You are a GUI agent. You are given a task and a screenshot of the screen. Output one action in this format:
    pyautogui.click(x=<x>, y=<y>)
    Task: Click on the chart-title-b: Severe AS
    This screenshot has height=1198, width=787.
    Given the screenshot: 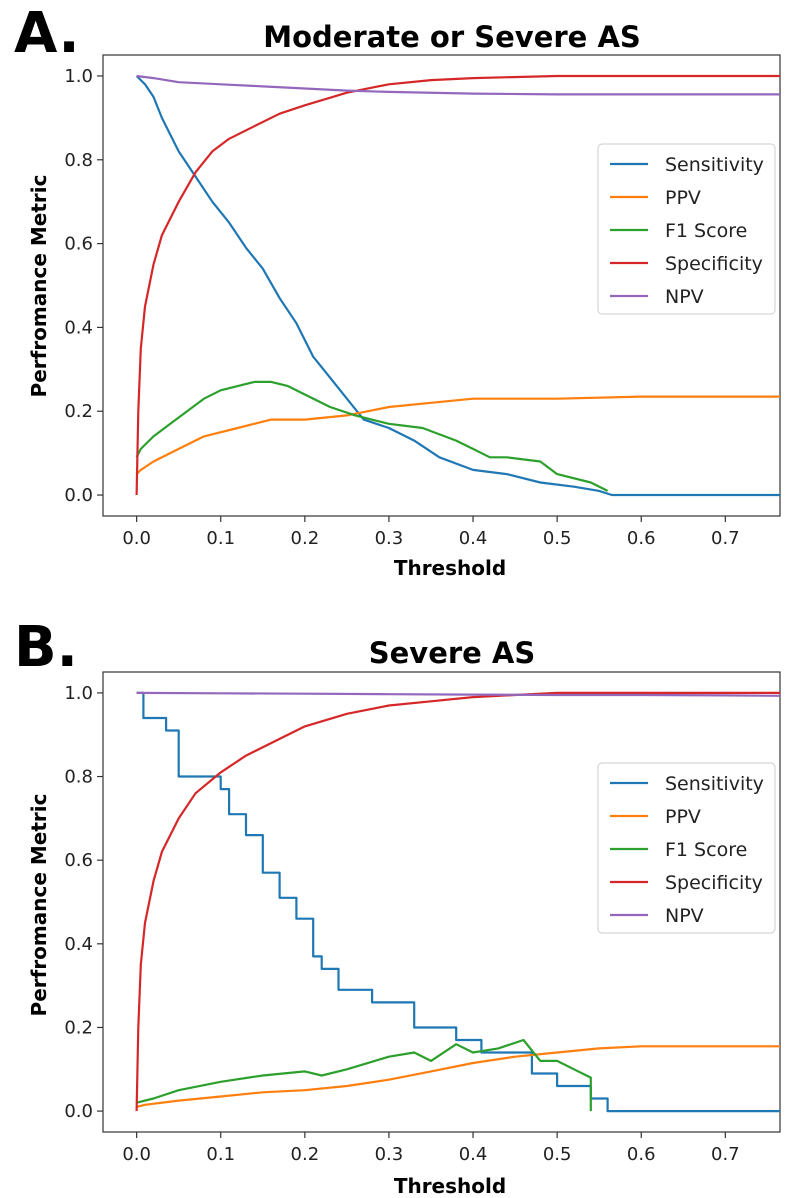 What is the action you would take?
    pyautogui.click(x=452, y=653)
    